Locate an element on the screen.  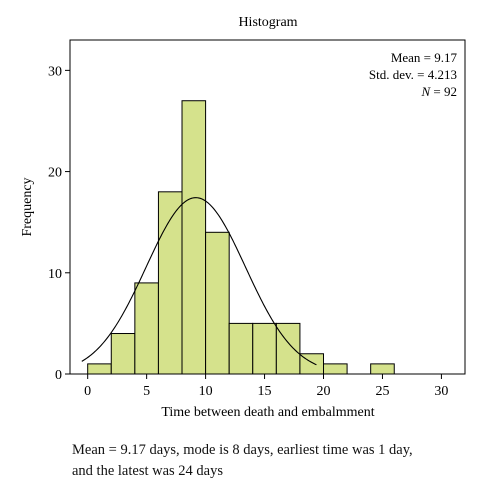
stats-n-label: N is located at coordinates (425, 91).